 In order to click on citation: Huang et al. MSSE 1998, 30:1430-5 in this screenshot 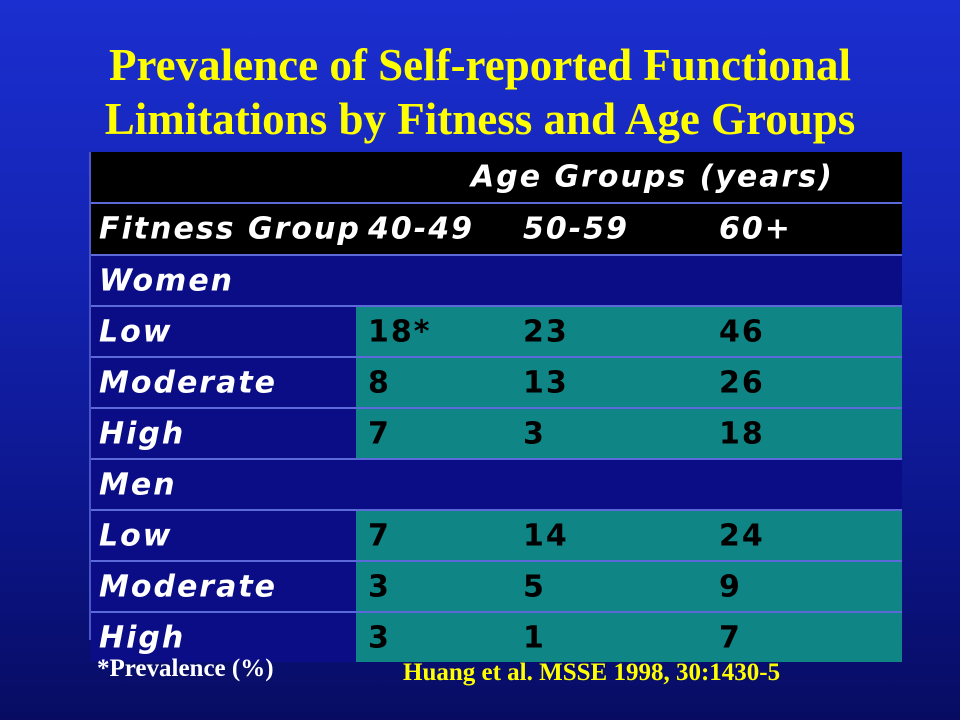, I will do `click(592, 672)`.